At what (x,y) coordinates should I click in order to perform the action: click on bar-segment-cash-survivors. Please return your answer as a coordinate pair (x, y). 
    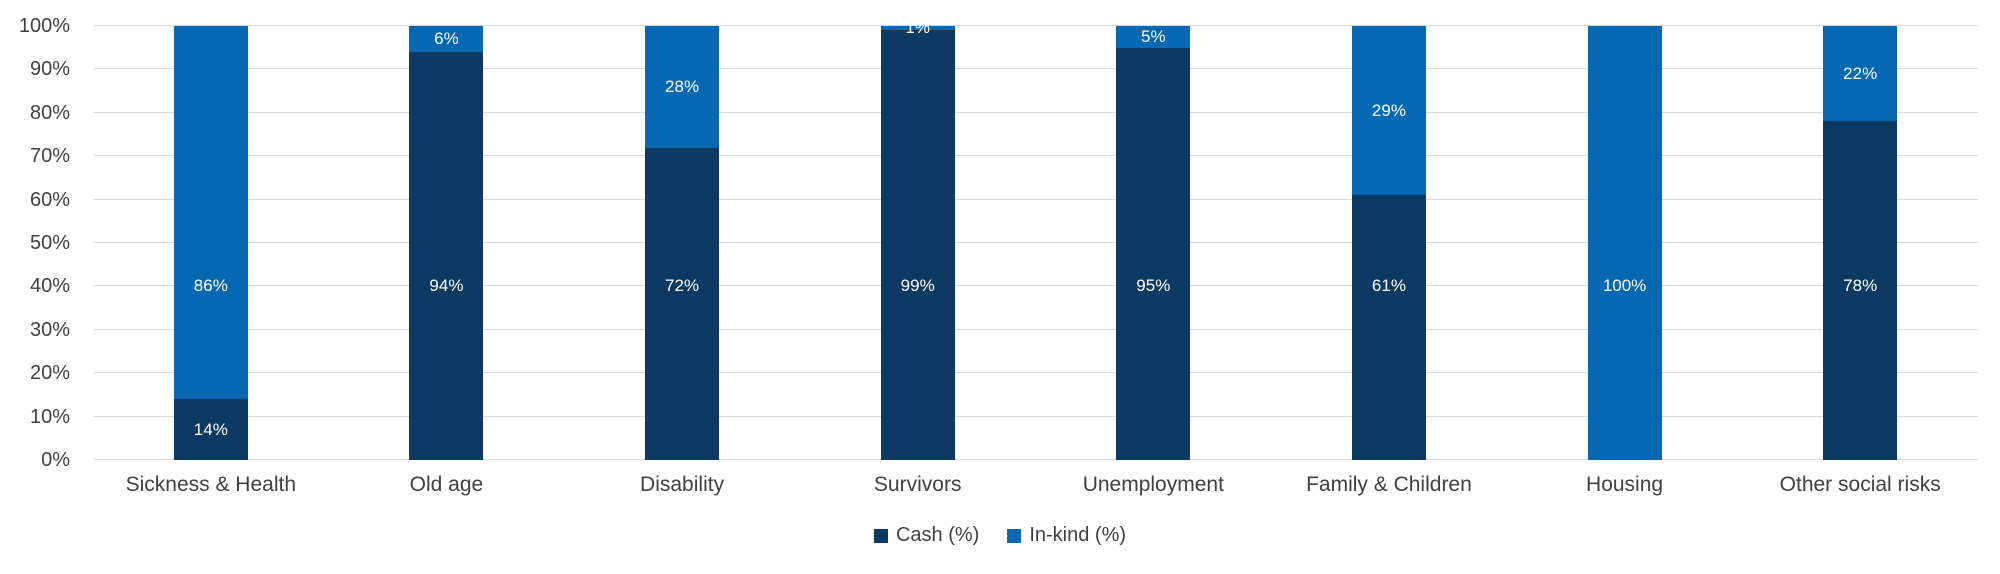
    Looking at the image, I should click on (917, 245).